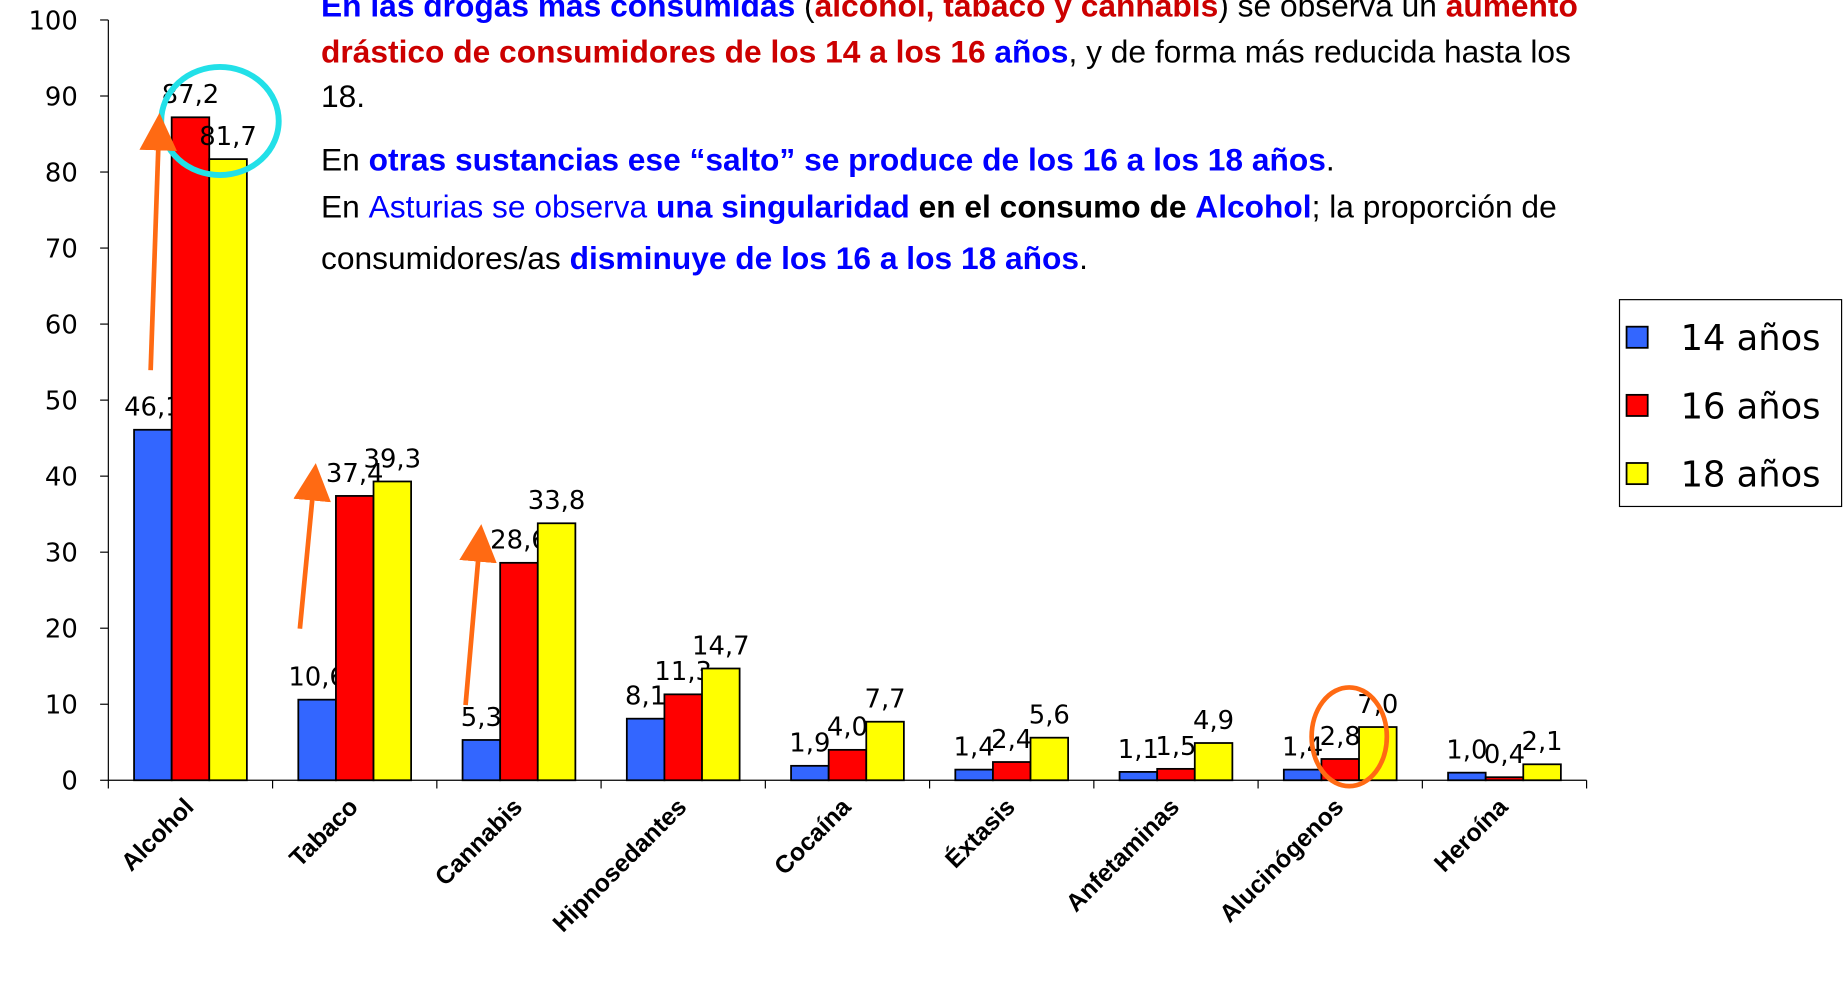 Image resolution: width=1843 pixels, height=1000 pixels. I want to click on value-label: 39,3, so click(393, 459).